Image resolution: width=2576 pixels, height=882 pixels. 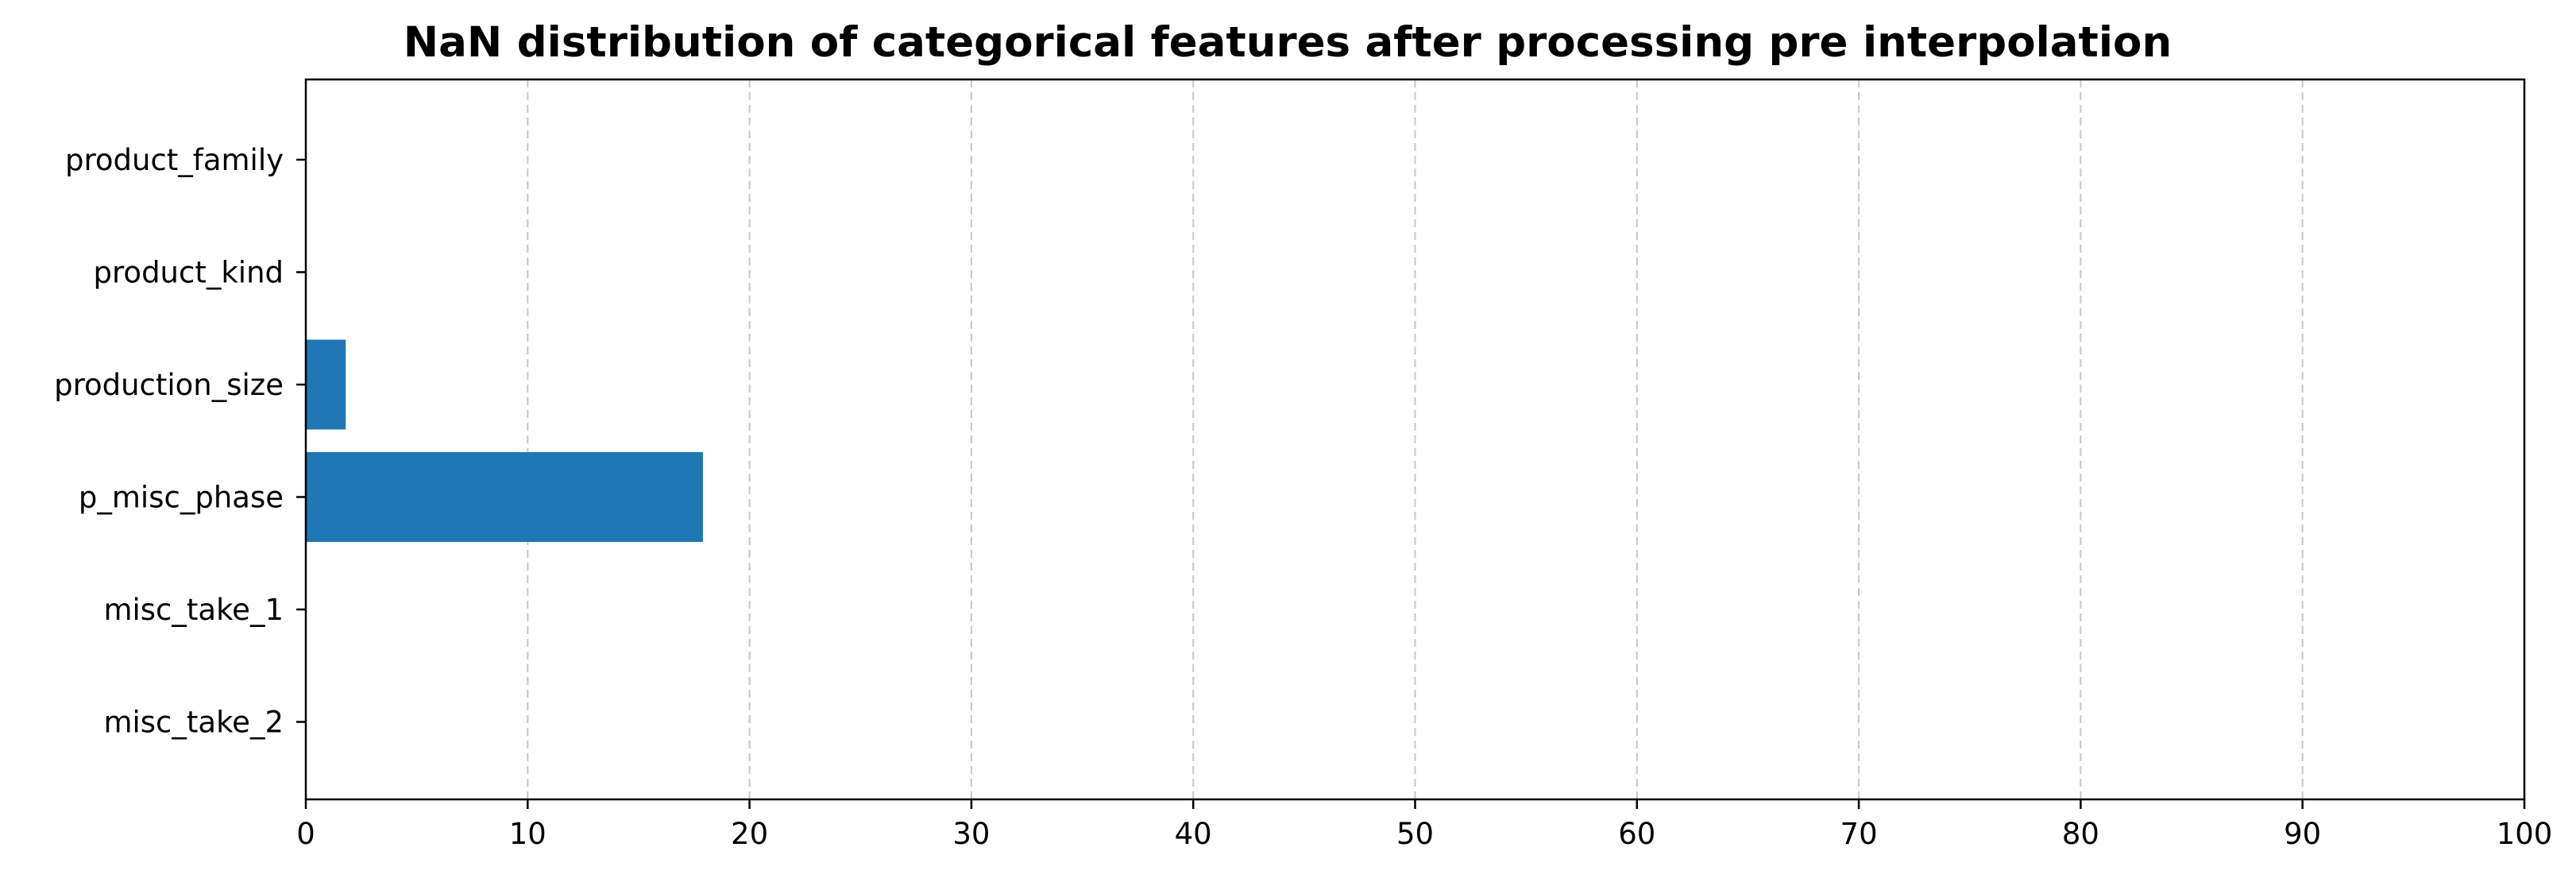 I want to click on y-tick-label: production_size, so click(x=169, y=385).